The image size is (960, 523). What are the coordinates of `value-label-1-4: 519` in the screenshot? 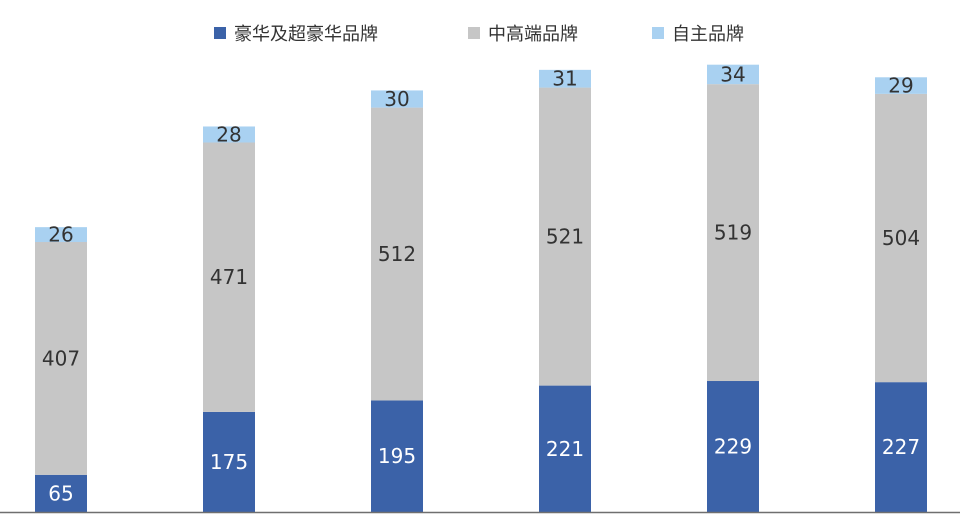 It's located at (733, 233).